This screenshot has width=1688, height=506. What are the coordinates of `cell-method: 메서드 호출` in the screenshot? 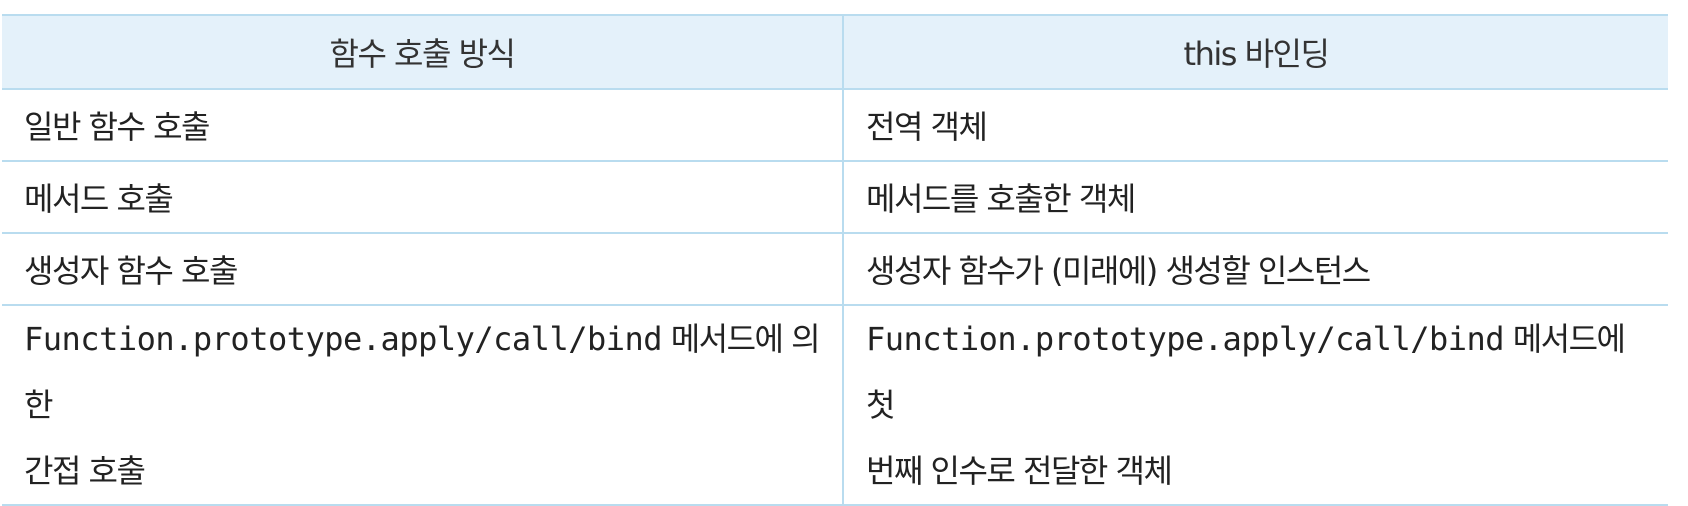 It's located at (423, 197).